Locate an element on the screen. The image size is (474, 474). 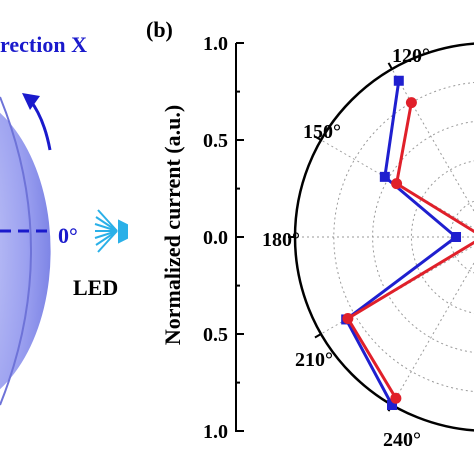
angular-tick-label: 150° is located at coordinates (322, 132).